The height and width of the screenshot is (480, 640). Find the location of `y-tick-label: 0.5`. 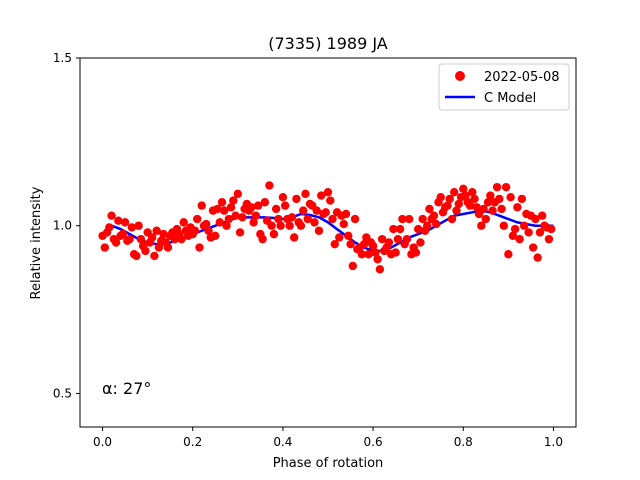

y-tick-label: 0.5 is located at coordinates (62, 393).